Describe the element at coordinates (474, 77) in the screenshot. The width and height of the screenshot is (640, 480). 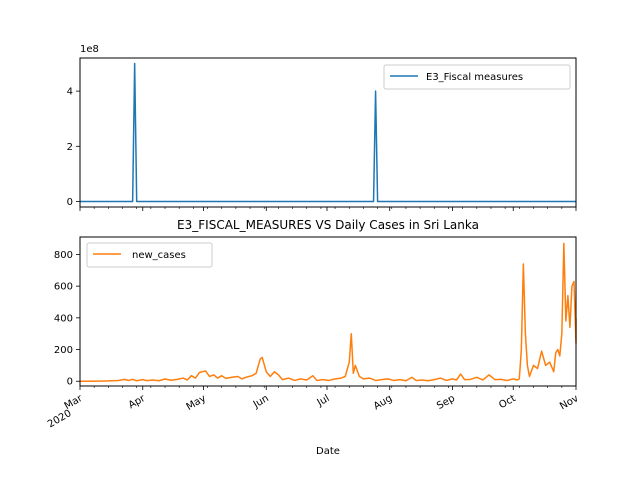
I see `top-legend-label: E3_Fiscal measures` at that location.